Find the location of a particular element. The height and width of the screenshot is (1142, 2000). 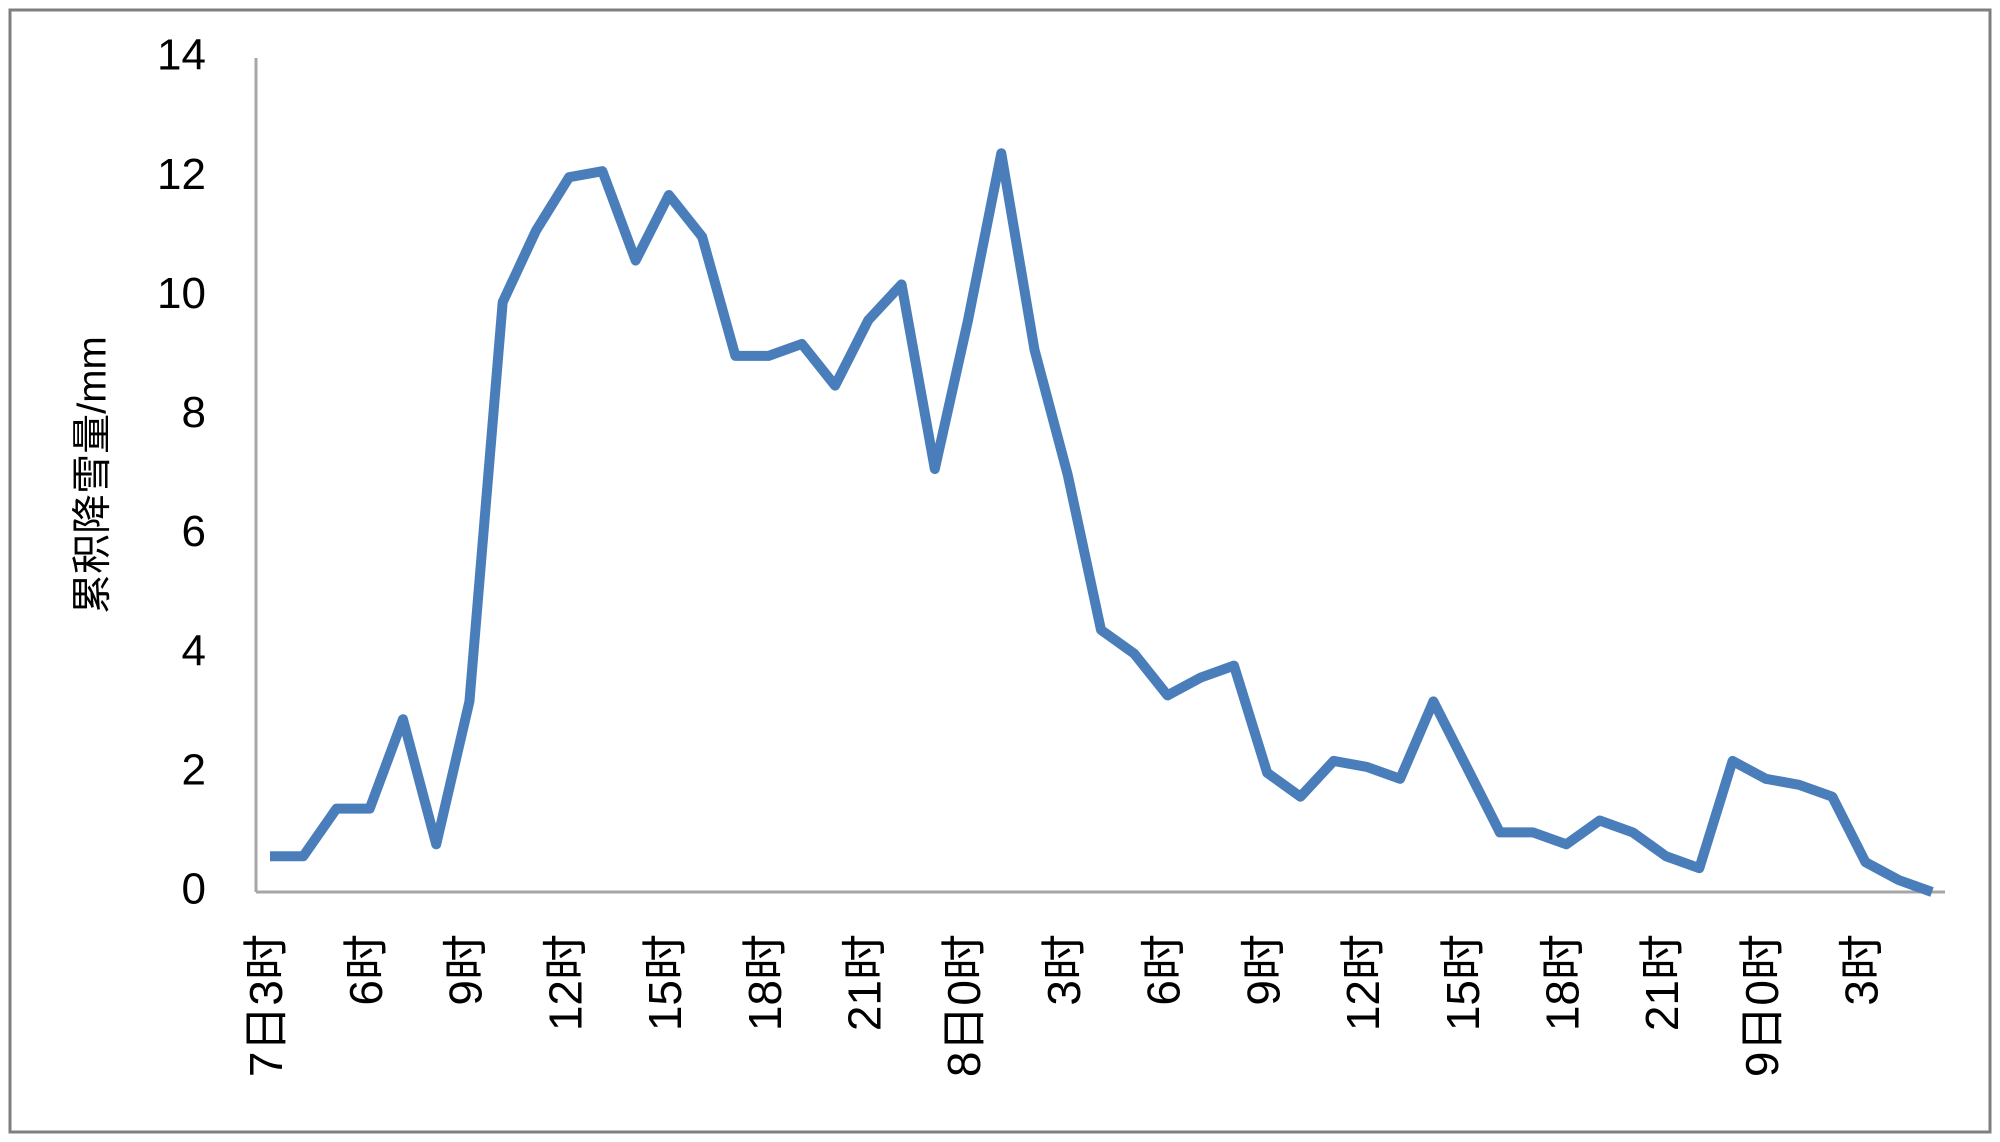

x-tick-label: 9日0时 is located at coordinates (1762, 1005).